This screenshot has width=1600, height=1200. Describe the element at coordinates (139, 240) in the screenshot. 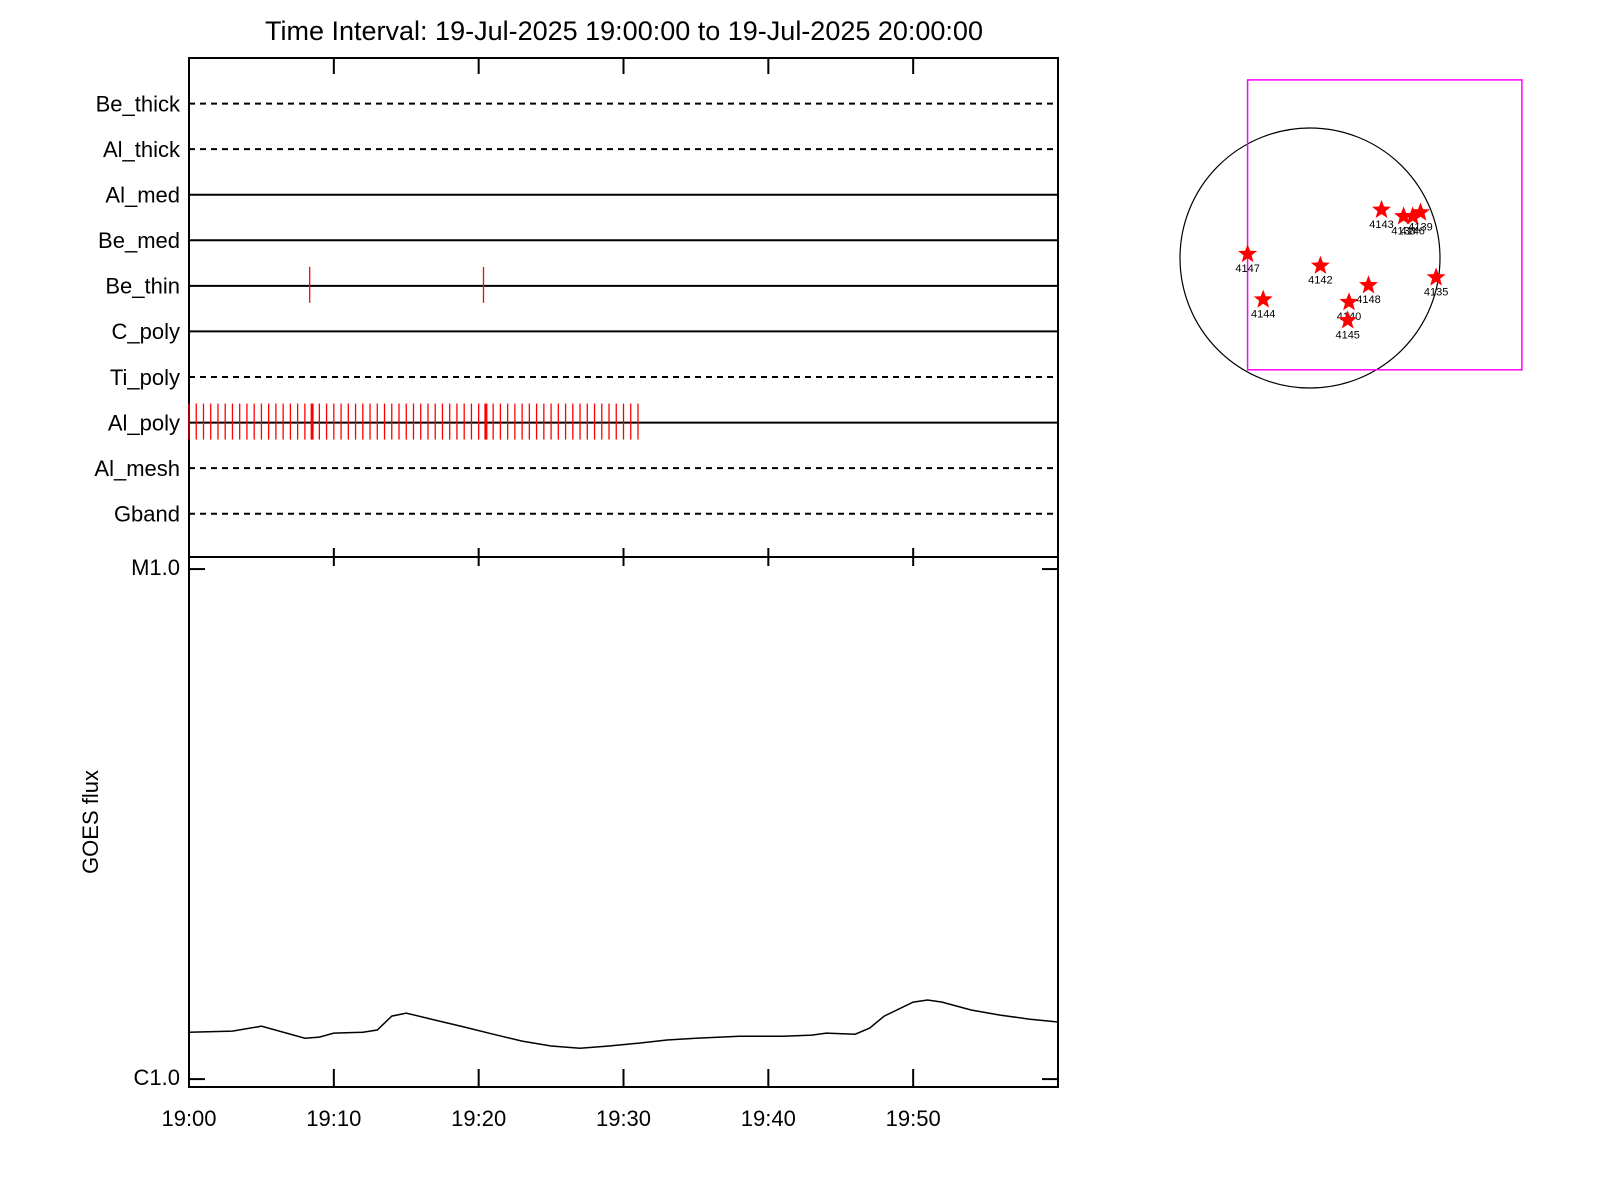

I see `row-label: Be_med` at that location.